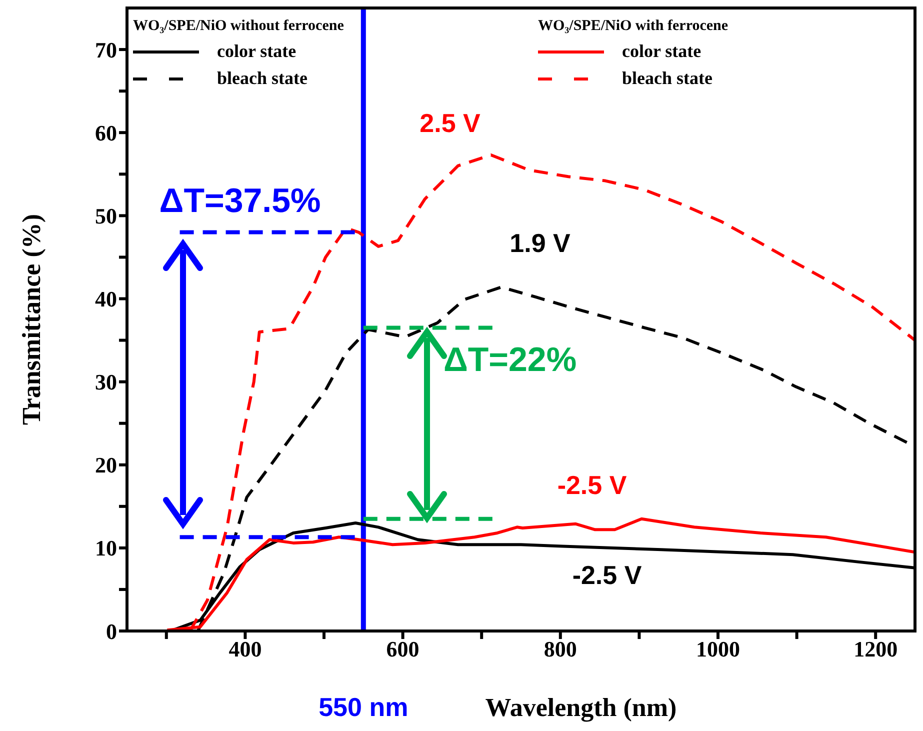 Image resolution: width=923 pixels, height=731 pixels. Describe the element at coordinates (106, 382) in the screenshot. I see `y-tick-label: 30` at that location.